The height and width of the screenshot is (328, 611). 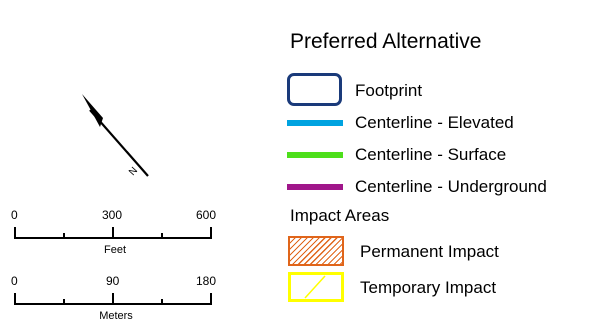 I want to click on centerline-underground-swatch-icon, so click(x=315, y=187).